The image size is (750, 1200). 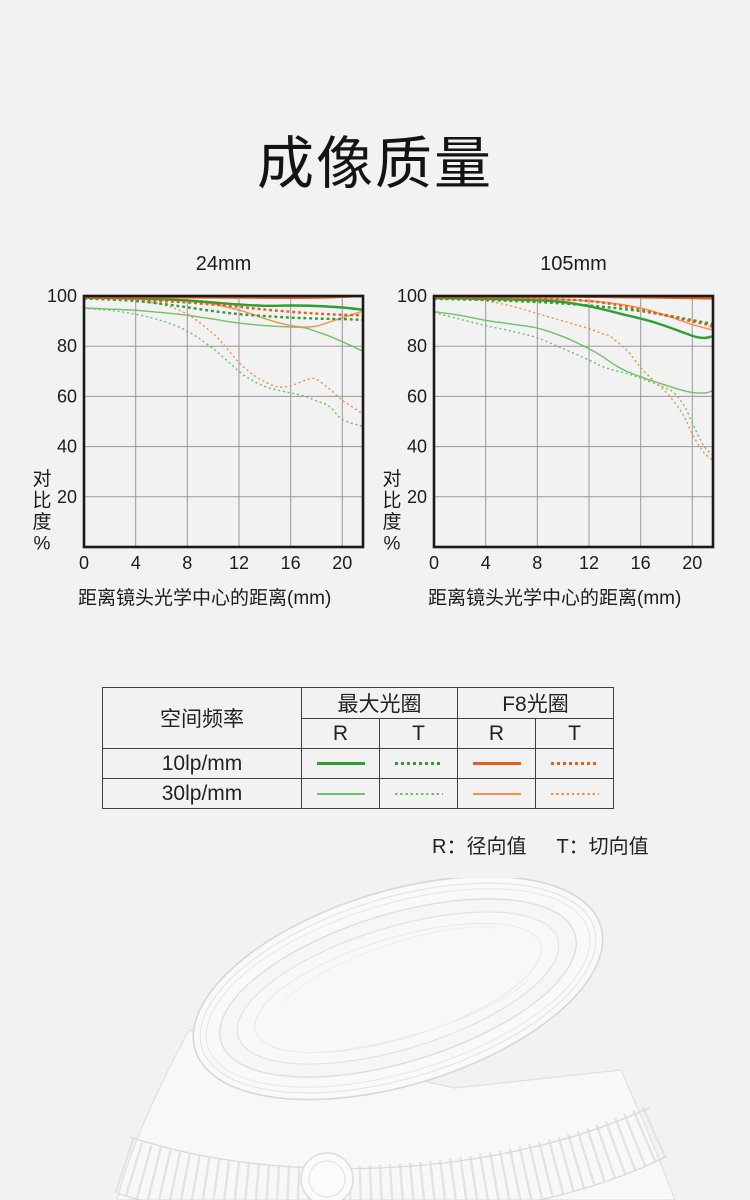 I want to click on curve-30lp-f8-t, so click(x=573, y=378).